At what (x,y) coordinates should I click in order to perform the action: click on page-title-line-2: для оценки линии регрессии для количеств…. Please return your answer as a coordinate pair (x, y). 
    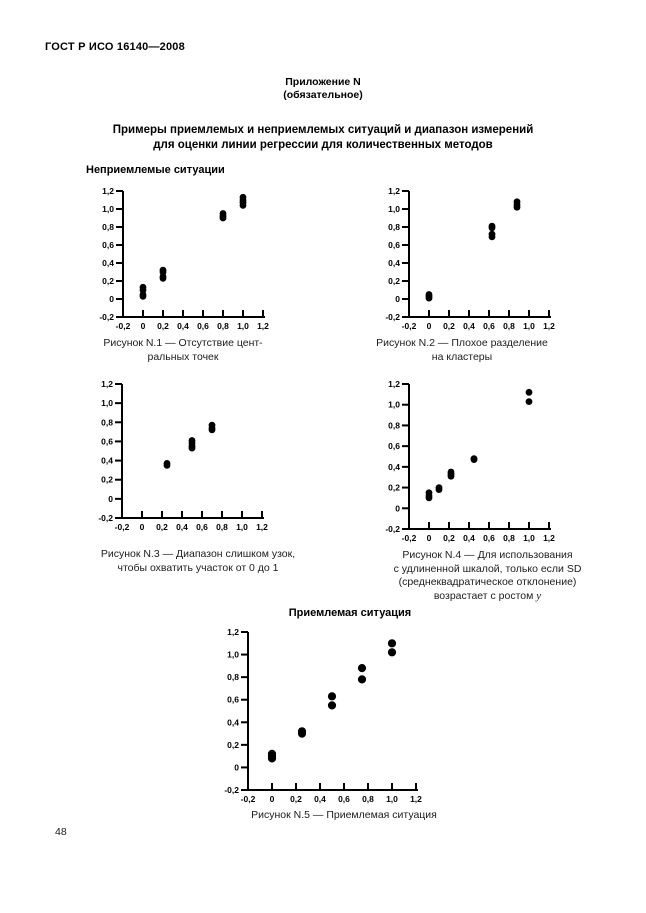
    Looking at the image, I should click on (323, 144).